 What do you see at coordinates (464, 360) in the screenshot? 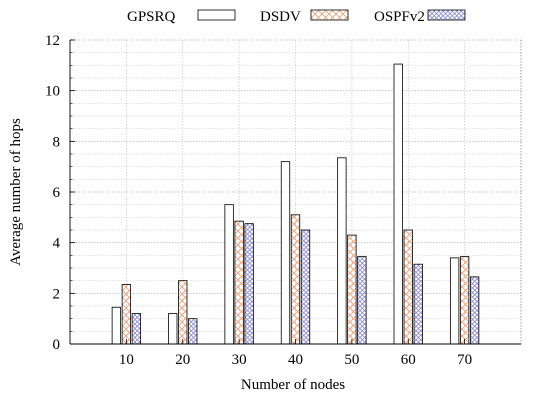
I see `x-tick-label: 70` at bounding box center [464, 360].